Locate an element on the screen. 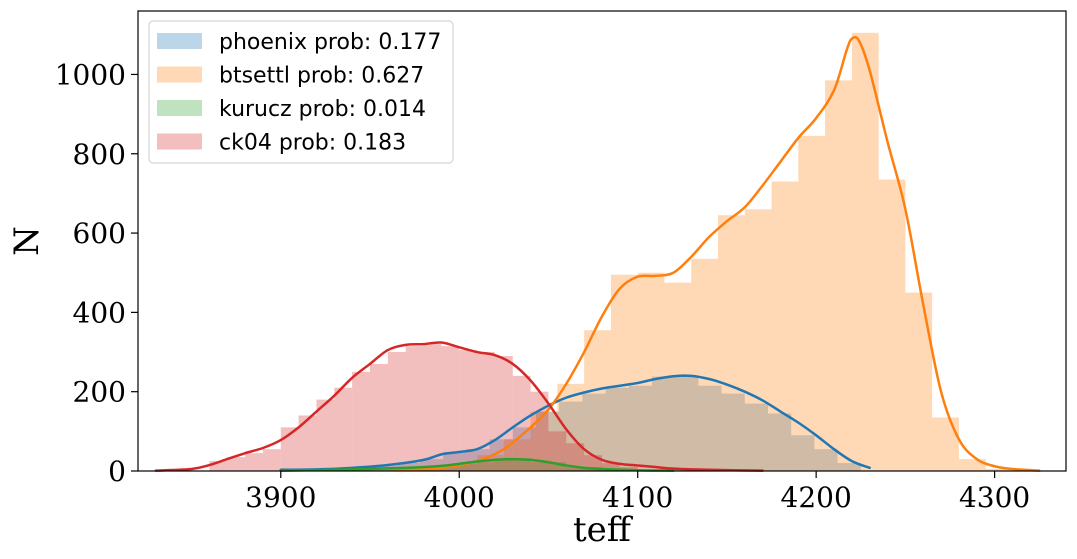  legend-label: phoenix prob: 0.177 is located at coordinates (330, 42).